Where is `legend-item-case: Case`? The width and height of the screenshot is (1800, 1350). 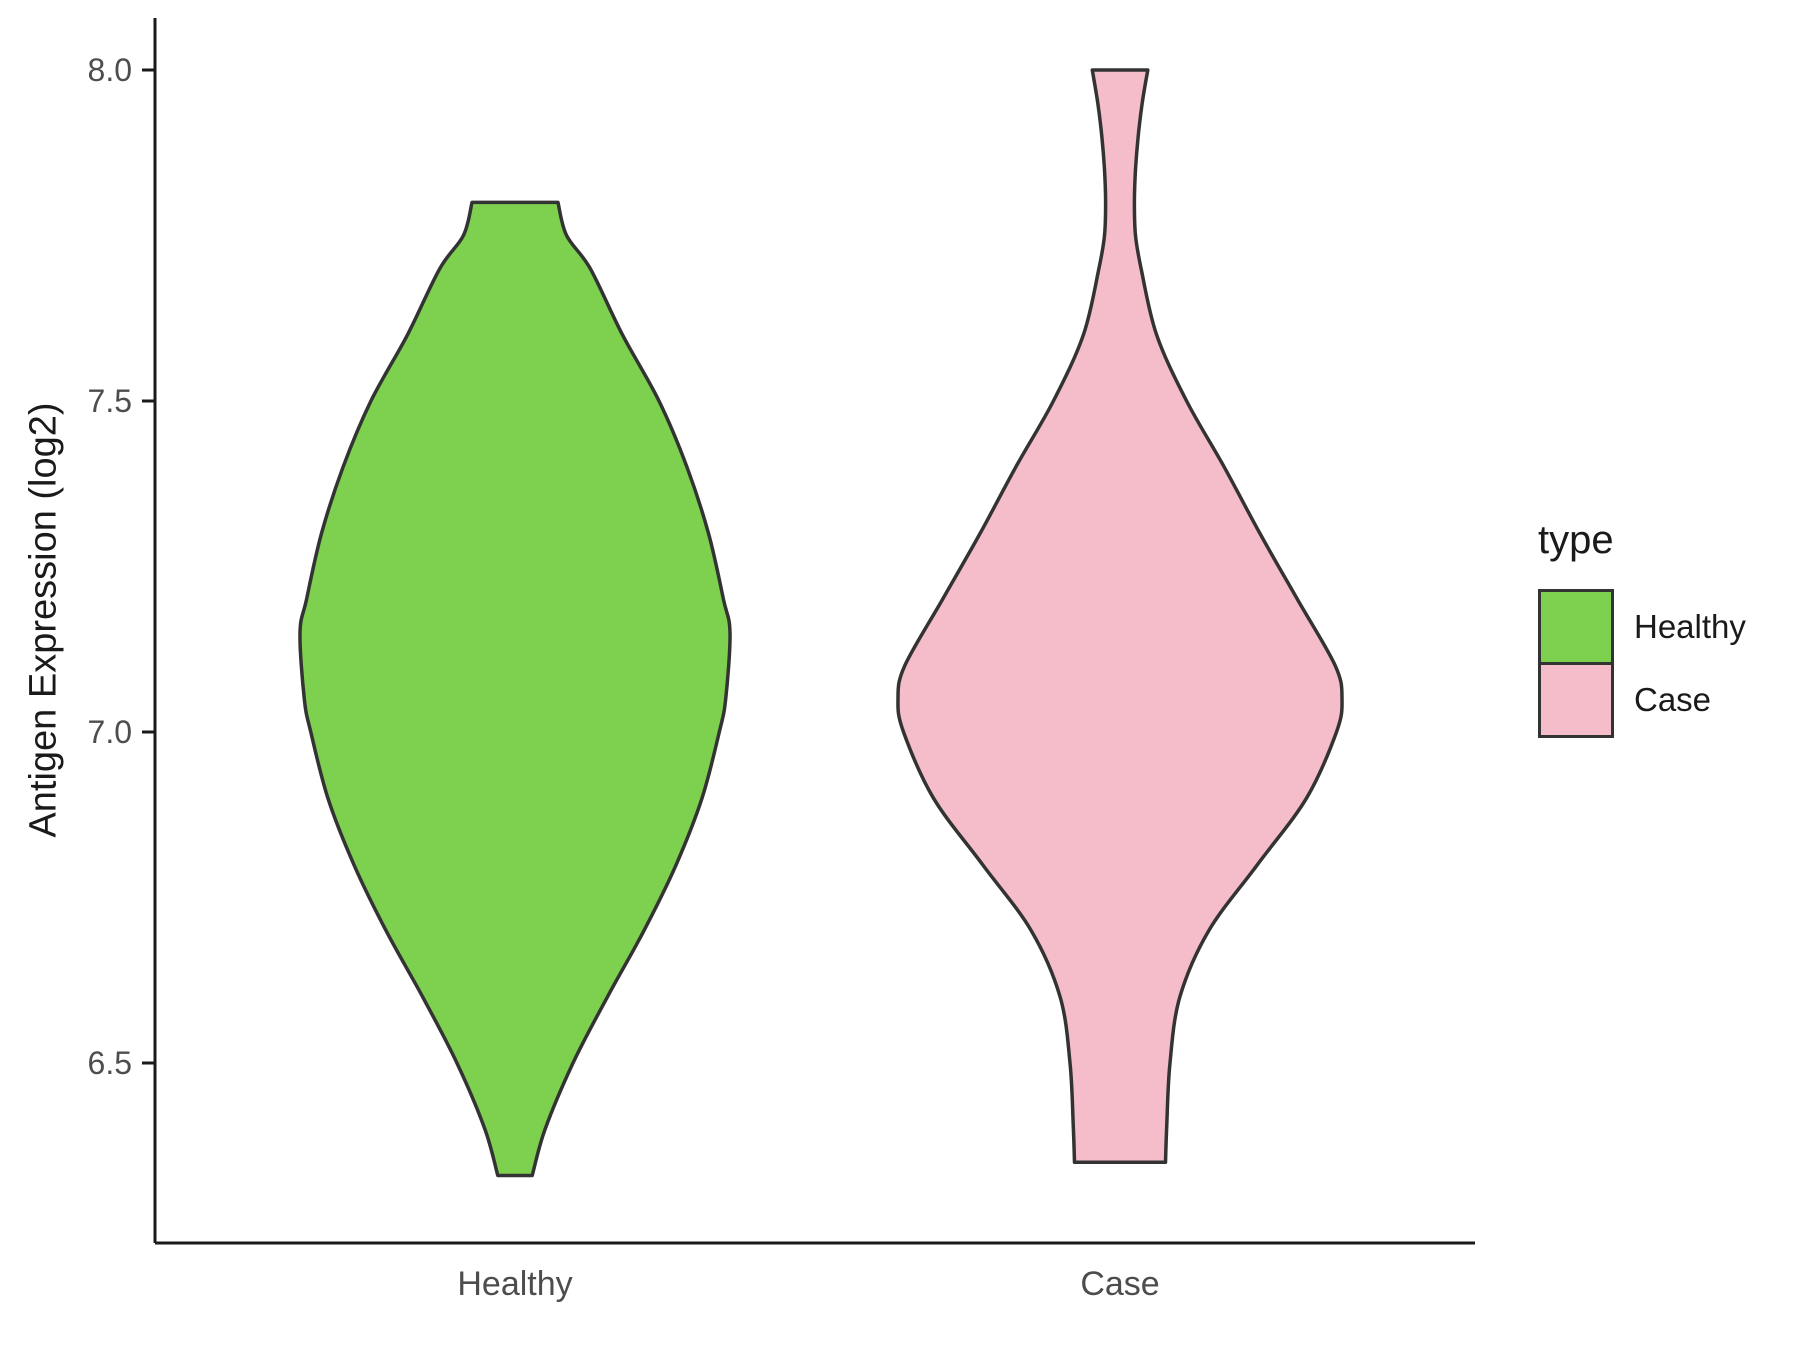
legend-item-case: Case is located at coordinates (1642, 700).